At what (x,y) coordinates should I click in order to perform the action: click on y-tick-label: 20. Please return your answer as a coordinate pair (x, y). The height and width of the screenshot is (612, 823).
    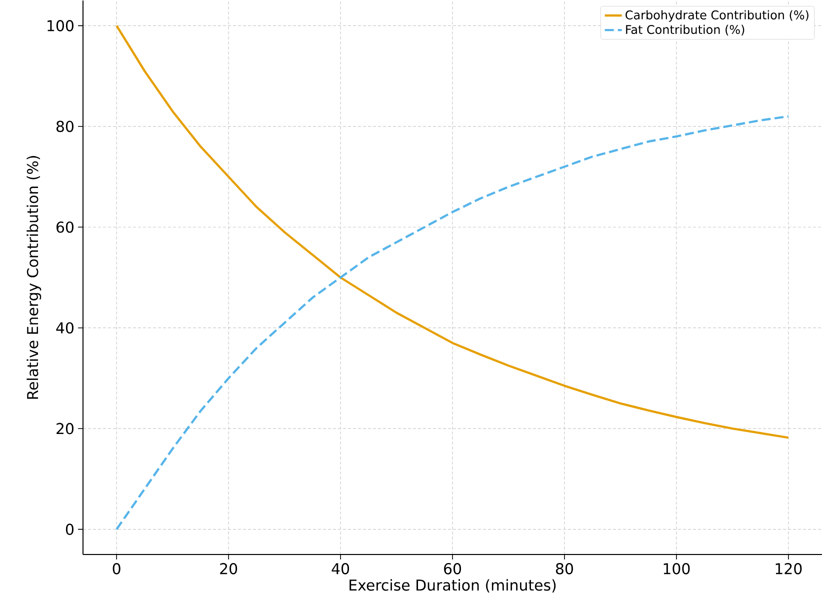
    Looking at the image, I should click on (65, 428).